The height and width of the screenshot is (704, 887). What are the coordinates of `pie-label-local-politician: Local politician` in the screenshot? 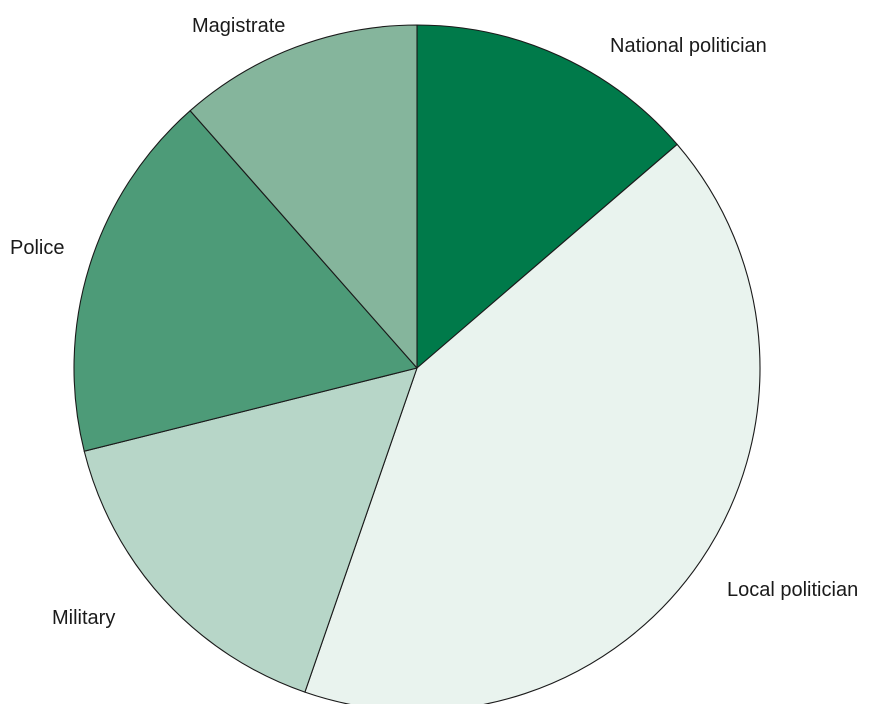 It's located at (792, 590).